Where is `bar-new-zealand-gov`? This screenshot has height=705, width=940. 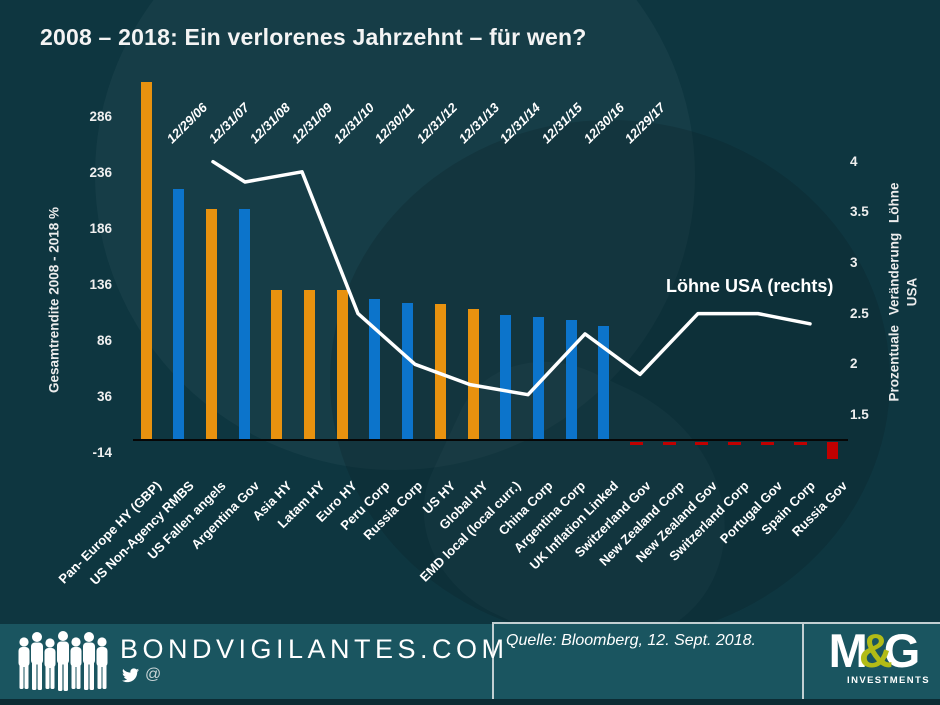
bar-new-zealand-gov is located at coordinates (702, 444).